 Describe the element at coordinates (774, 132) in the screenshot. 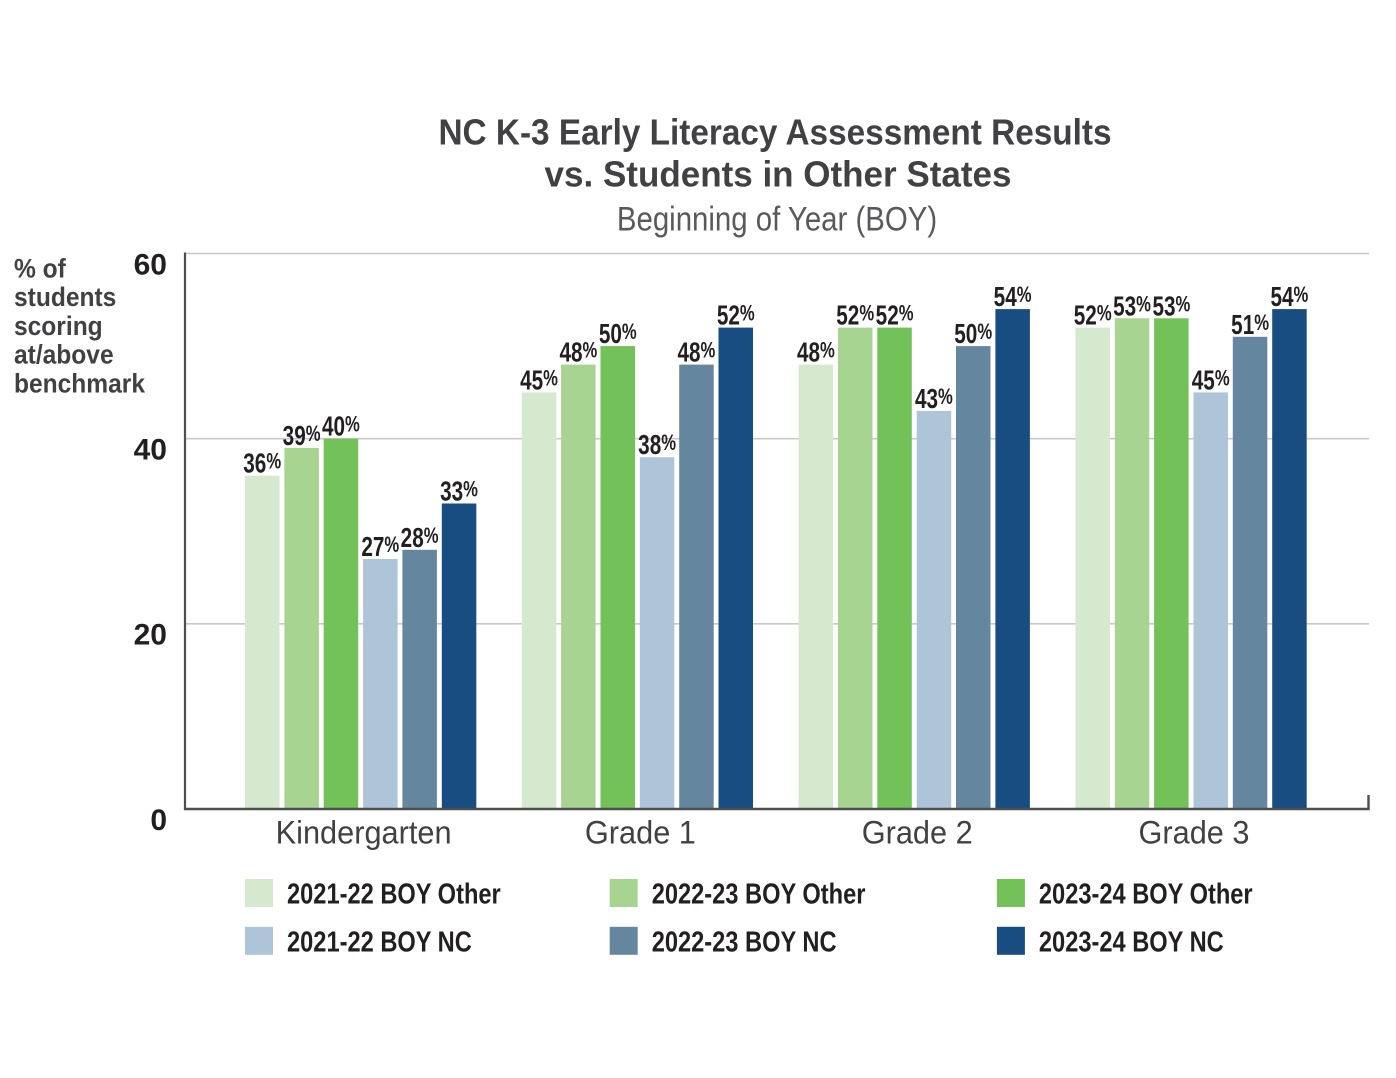

I see `svg-text:NC K-3 Early Literacy Assessme: NC K-3 Early Literacy Assessment Results` at that location.